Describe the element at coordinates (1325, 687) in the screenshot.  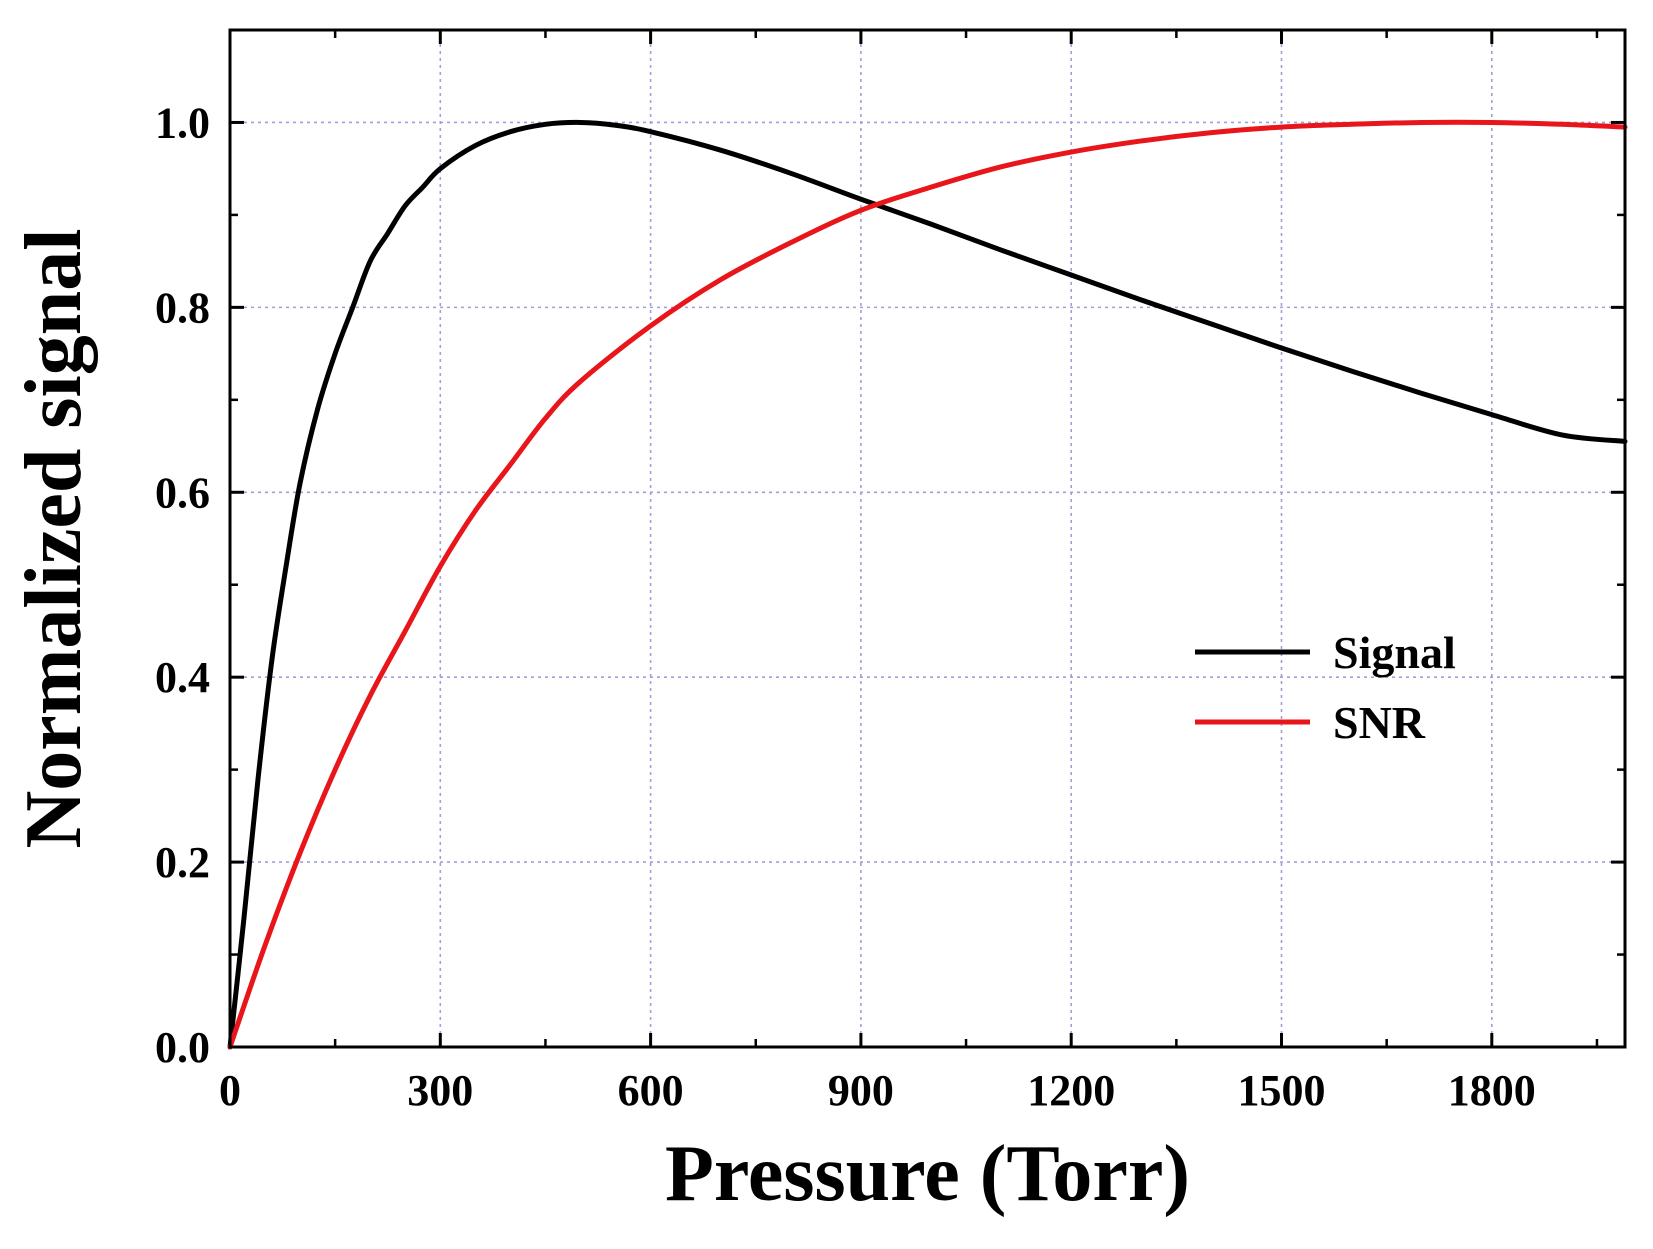
I see `legend: Signal SNR` at that location.